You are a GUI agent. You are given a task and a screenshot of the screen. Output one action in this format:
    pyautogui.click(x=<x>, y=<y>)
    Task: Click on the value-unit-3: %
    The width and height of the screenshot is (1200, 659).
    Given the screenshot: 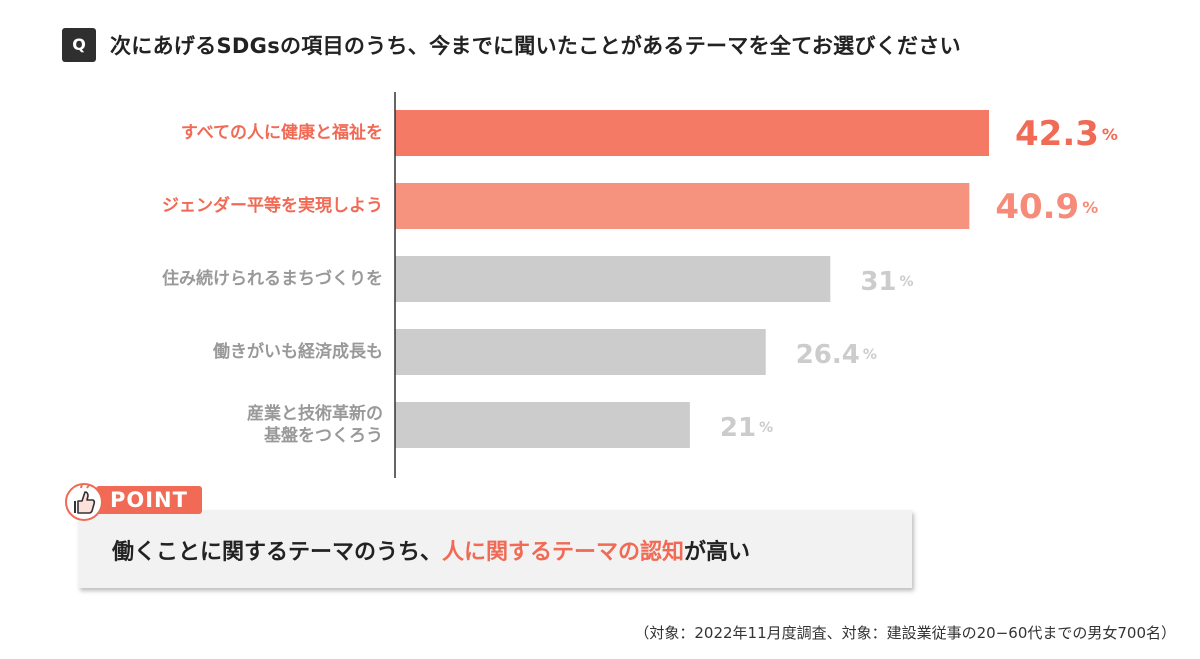 What is the action you would take?
    pyautogui.click(x=870, y=355)
    